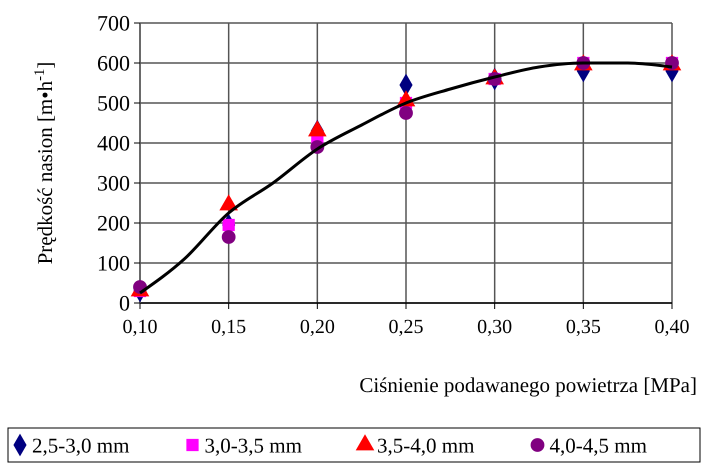 The height and width of the screenshot is (470, 702). I want to click on y-tick-label: 200, so click(113, 223).